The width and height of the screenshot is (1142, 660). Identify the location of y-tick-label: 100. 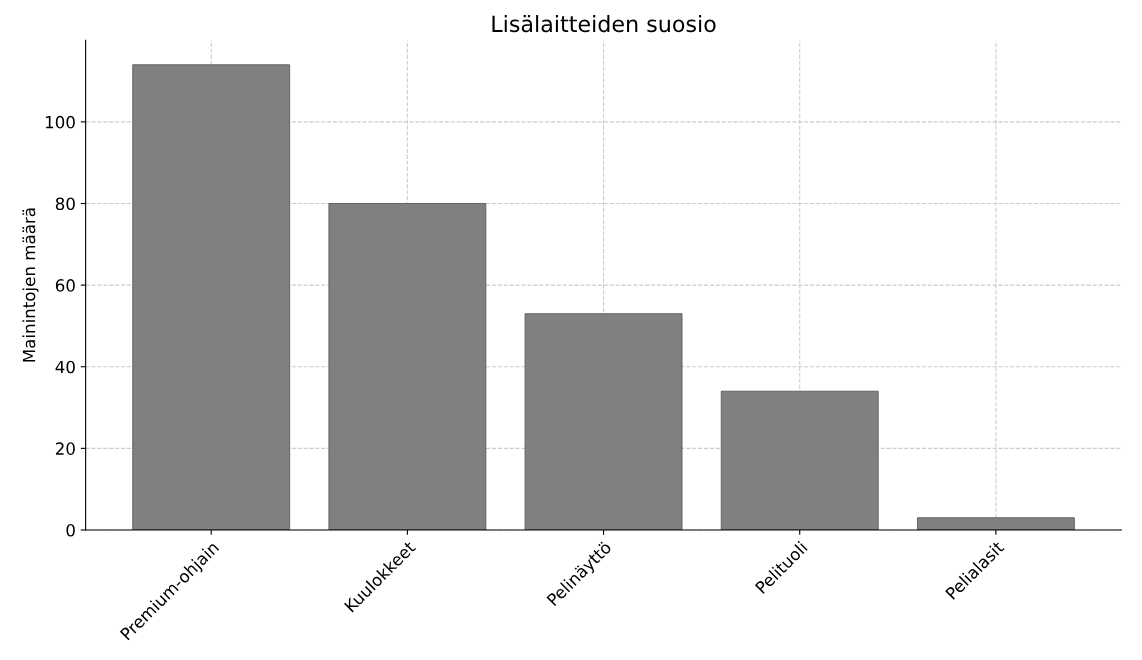
(60, 122).